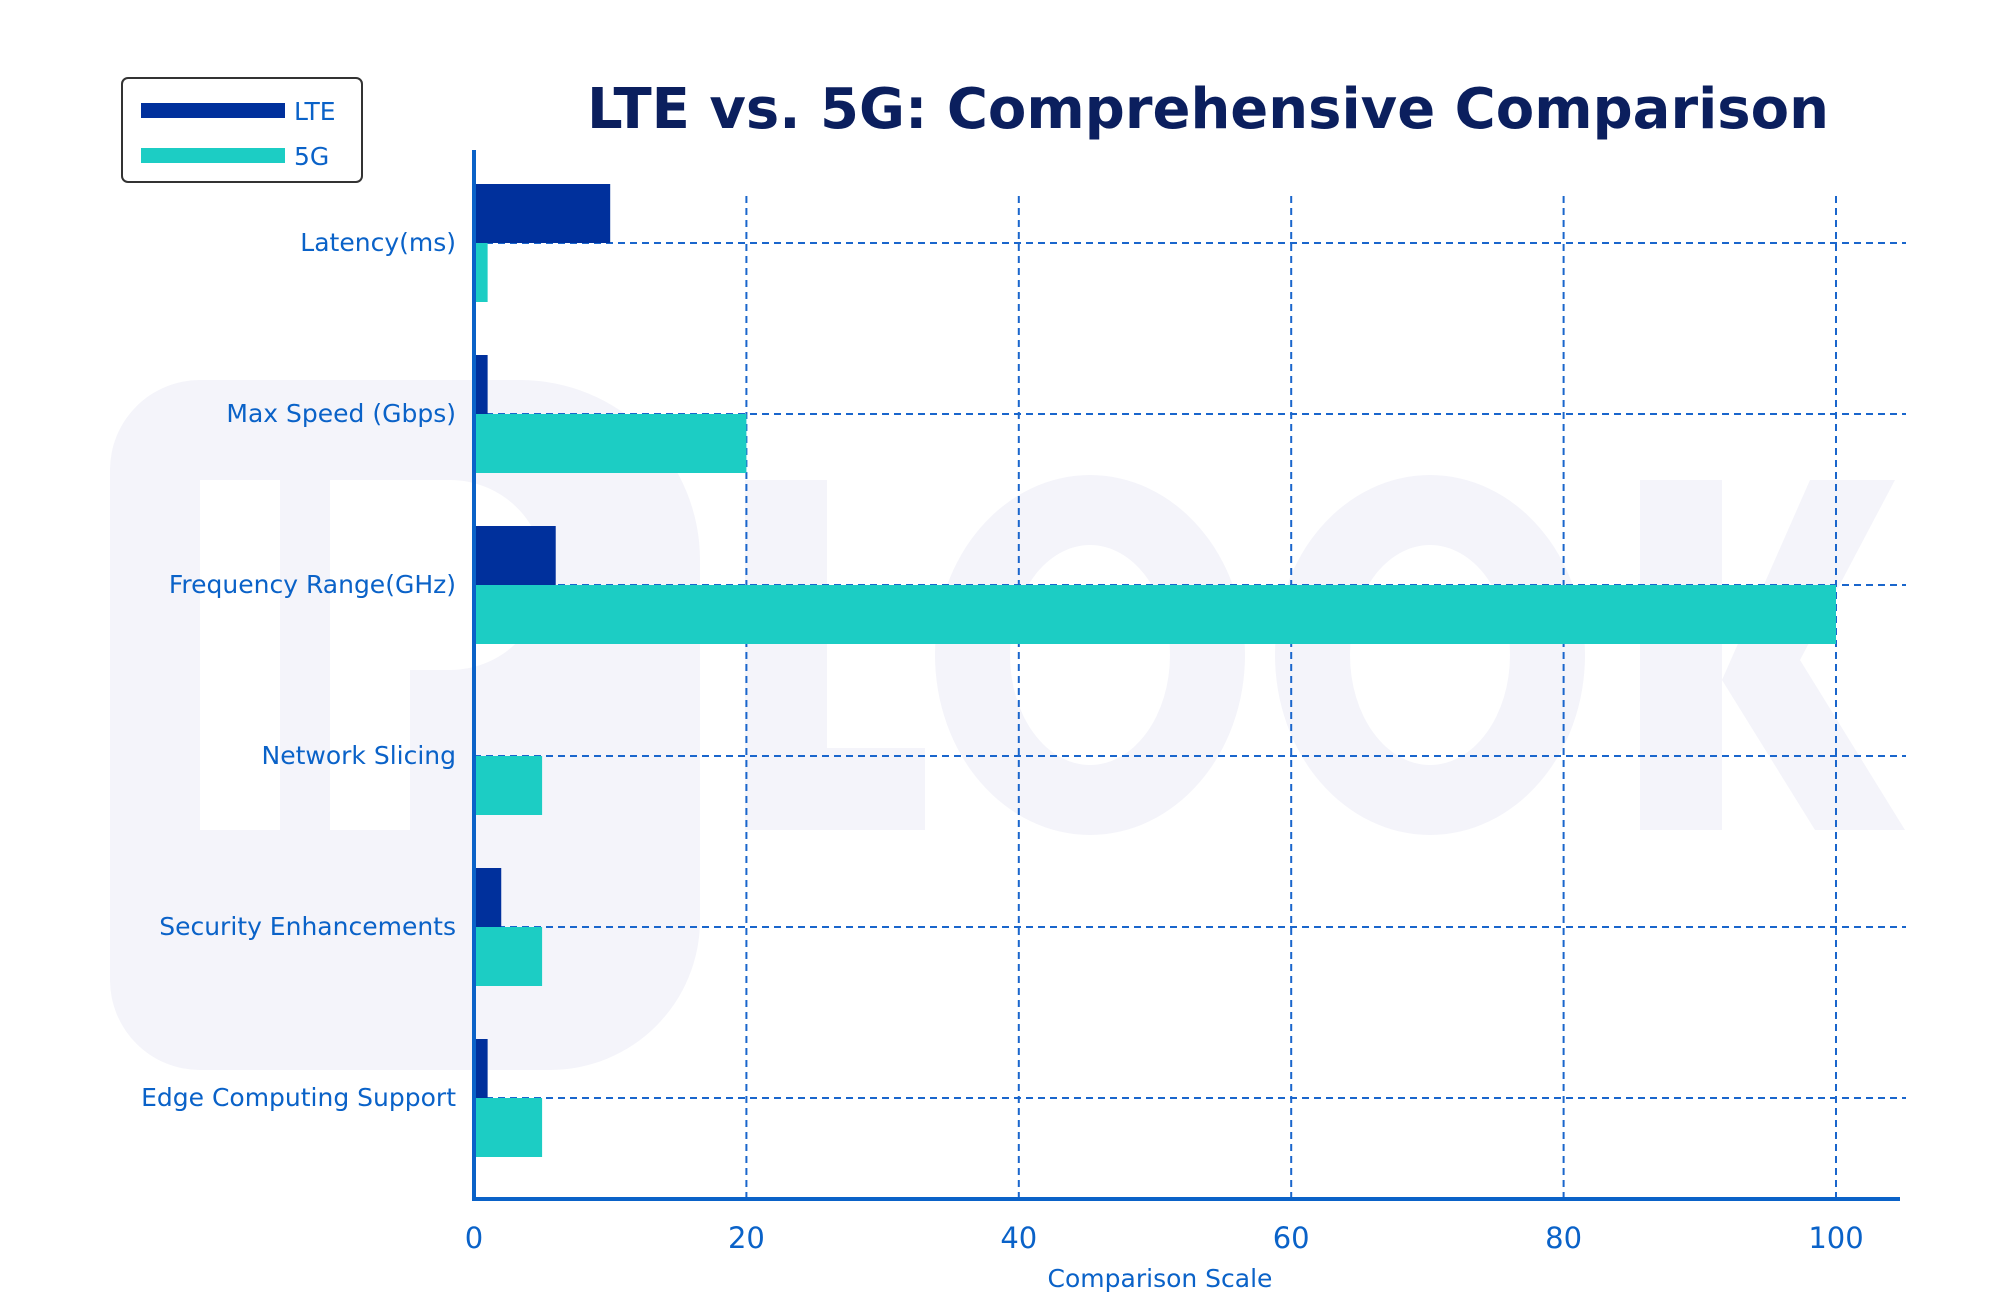  Describe the element at coordinates (474, 1238) in the screenshot. I see `x-tick-label: 0` at that location.